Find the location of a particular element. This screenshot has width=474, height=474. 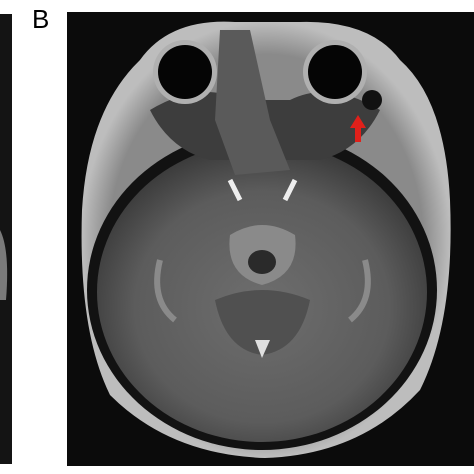

panel-a-edge-tissue is located at coordinates (4, 265).